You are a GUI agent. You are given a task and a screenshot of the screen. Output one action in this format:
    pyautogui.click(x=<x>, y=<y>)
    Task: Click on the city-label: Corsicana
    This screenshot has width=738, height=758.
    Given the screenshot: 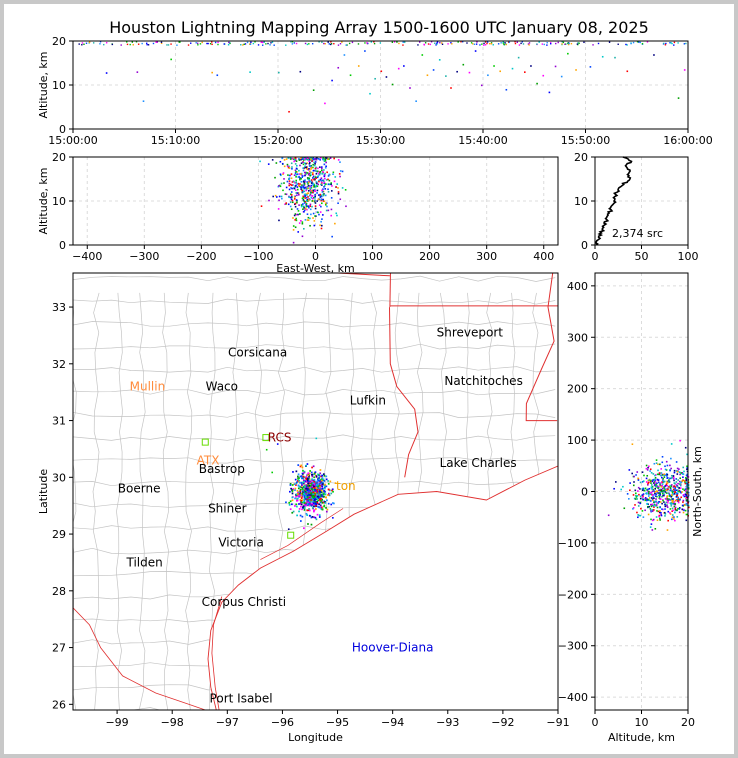 What is the action you would take?
    pyautogui.click(x=257, y=352)
    